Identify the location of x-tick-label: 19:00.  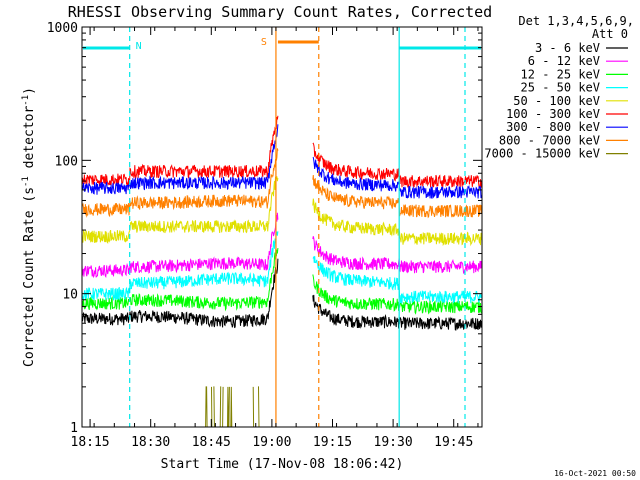
(271, 442).